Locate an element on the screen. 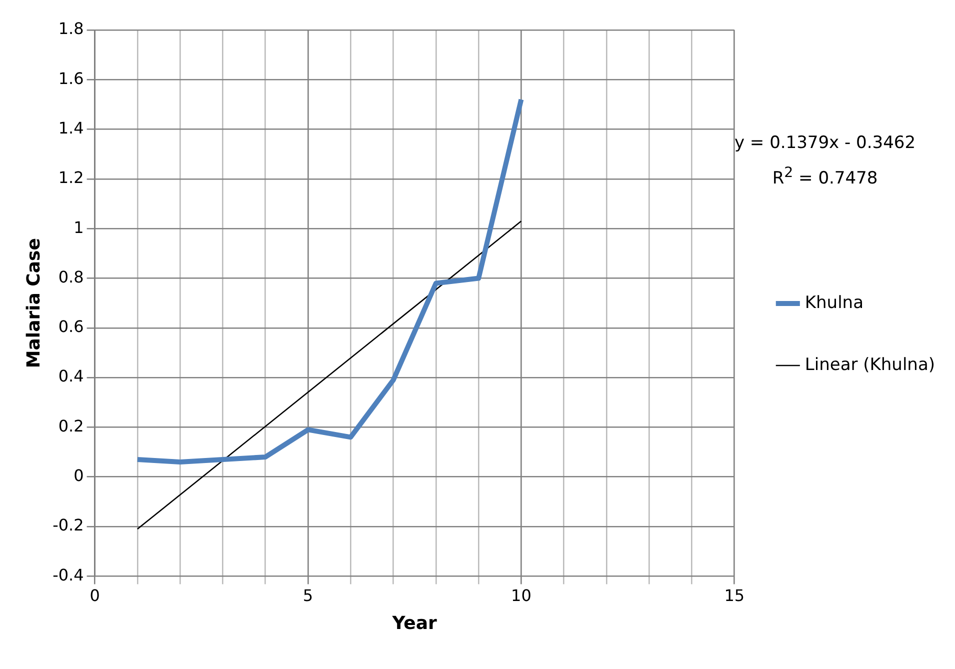 The height and width of the screenshot is (669, 955). y-tick-label: 0.2 is located at coordinates (71, 426).